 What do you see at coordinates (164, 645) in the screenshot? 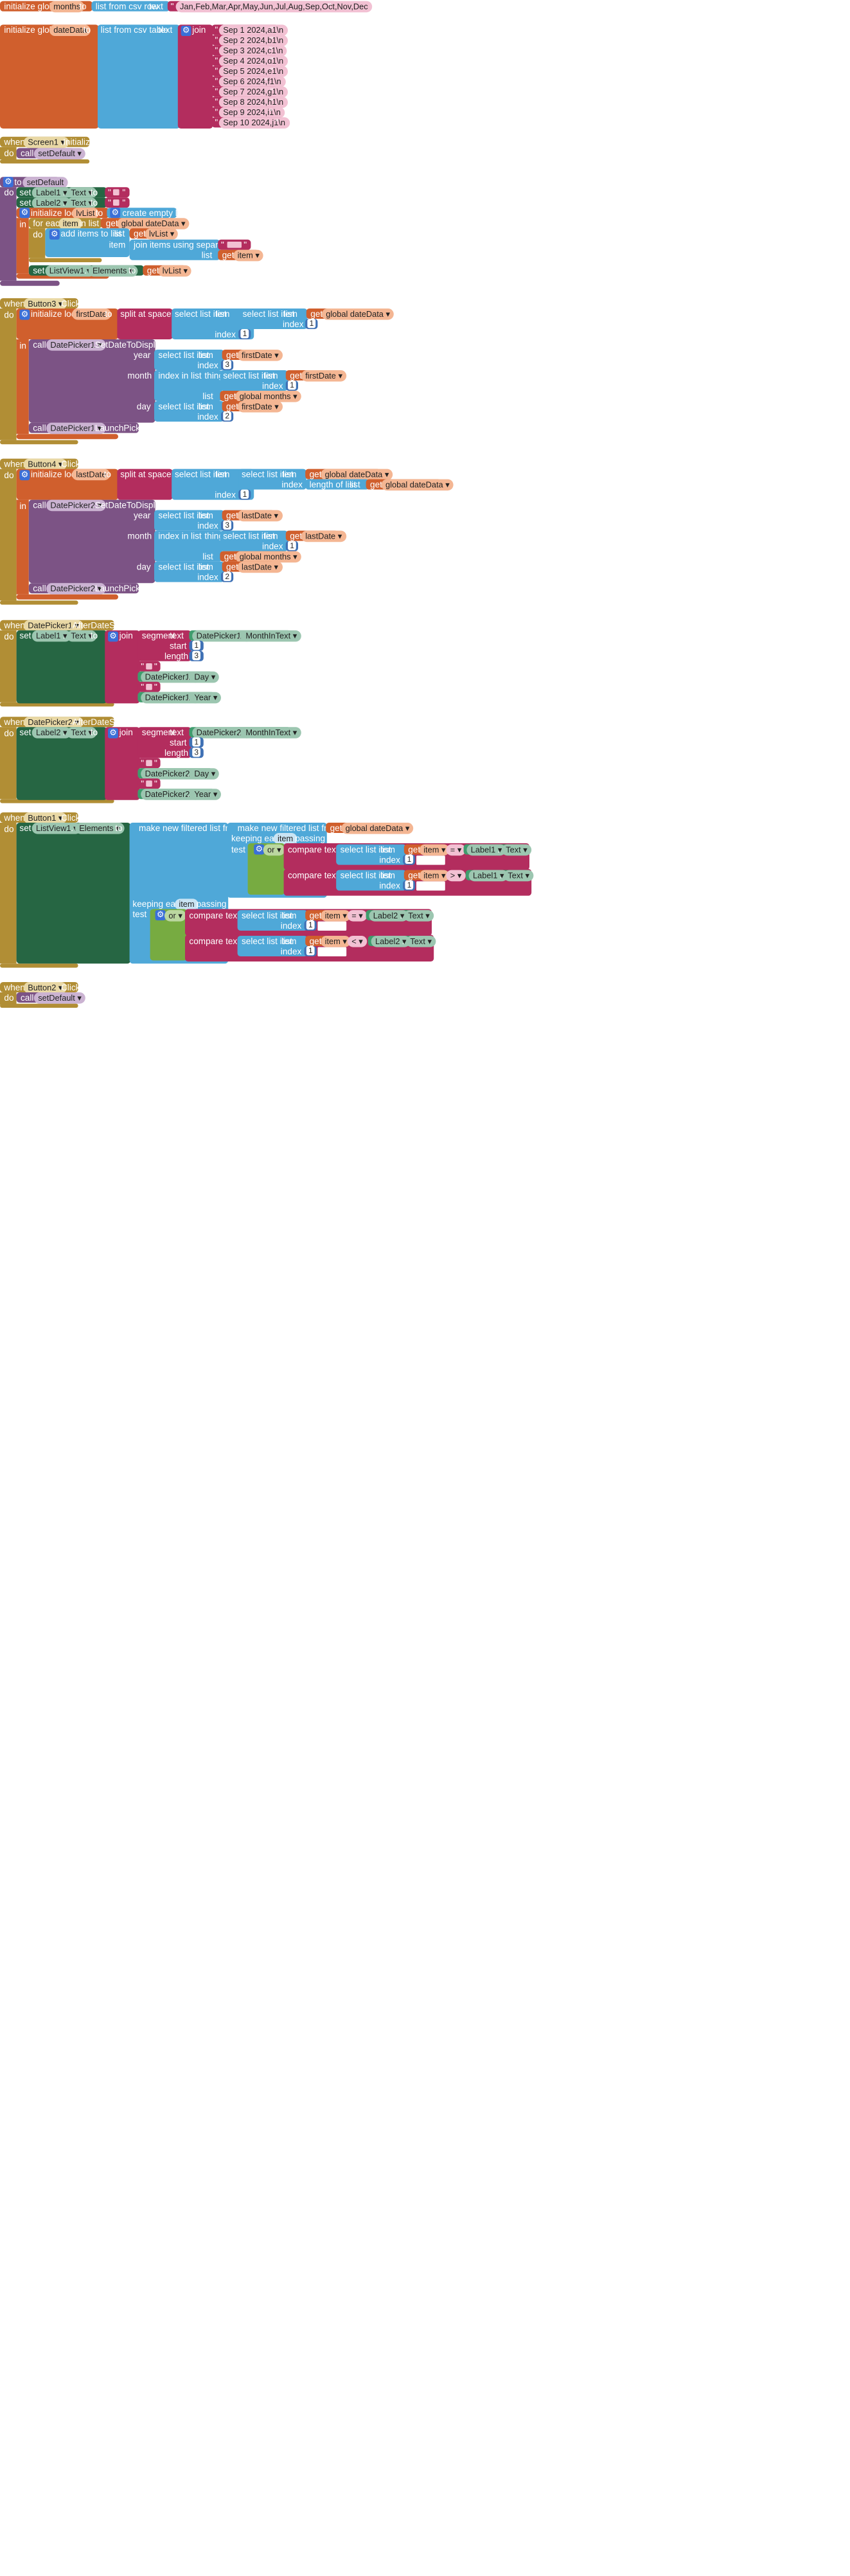
I see `segment-block` at bounding box center [164, 645].